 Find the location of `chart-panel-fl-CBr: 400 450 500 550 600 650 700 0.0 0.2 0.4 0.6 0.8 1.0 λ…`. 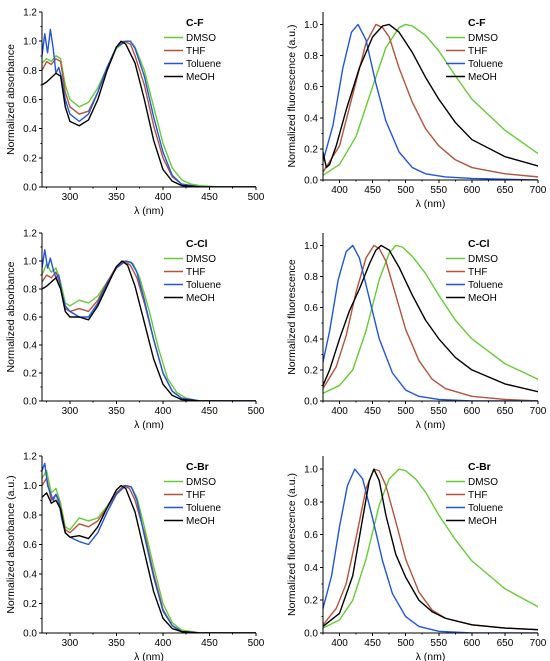

chart-panel-fl-CBr: 400 450 500 550 600 650 700 0.0 0.2 0.4 0.6 0.8 1.0 λ… is located at coordinates (416, 558).